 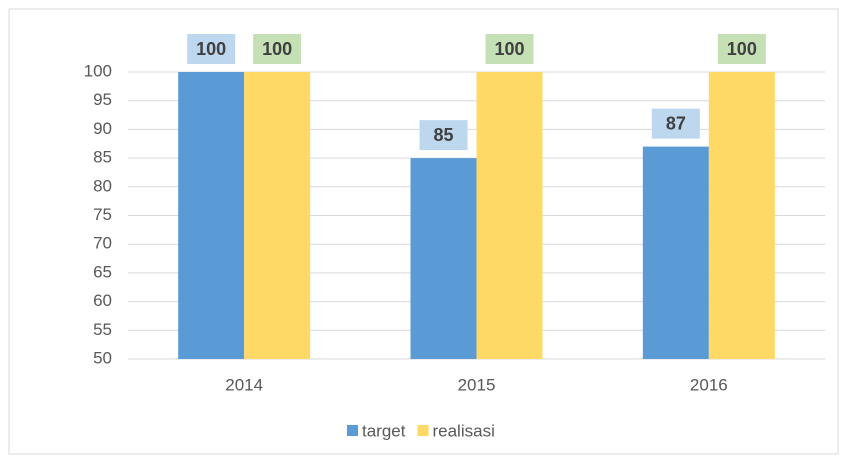 I want to click on y-tick-label: 80, so click(x=102, y=185).